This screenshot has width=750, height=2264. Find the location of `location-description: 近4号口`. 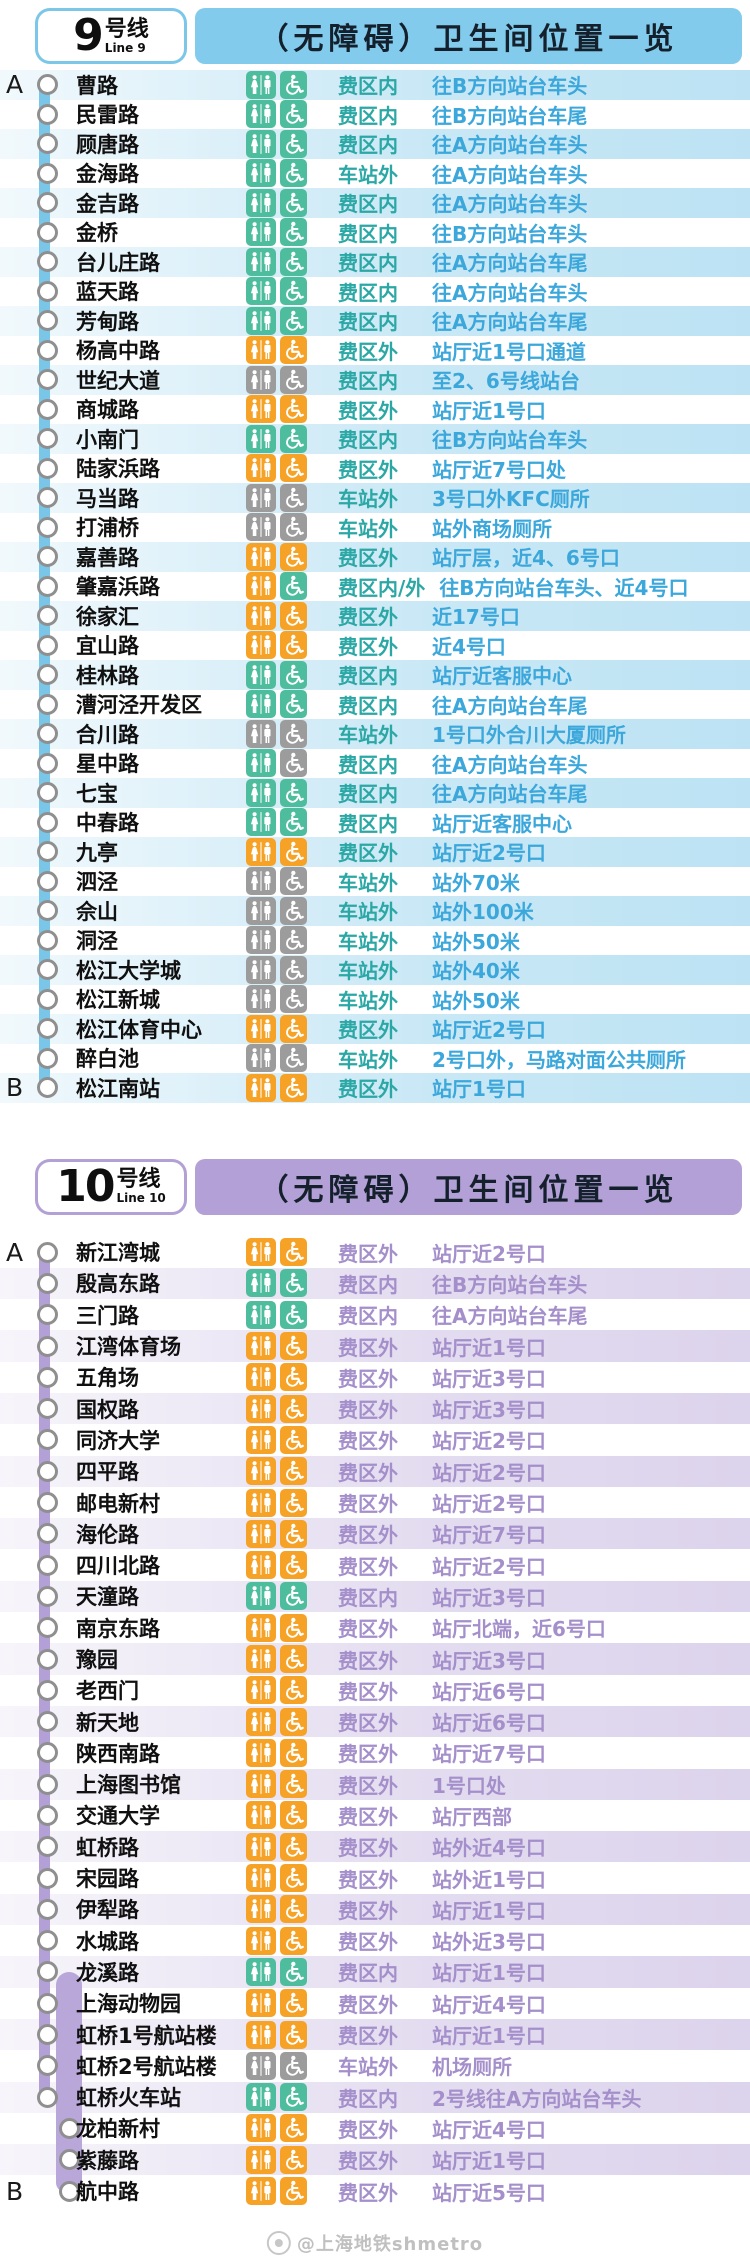

location-description: 近4号口 is located at coordinates (469, 646).